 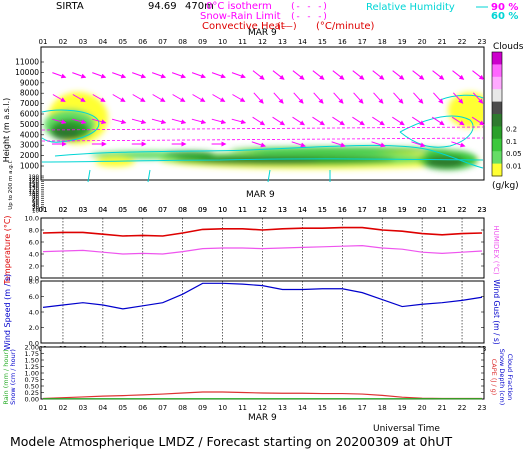 I want to click on hour-tick-label: 08, so click(x=182, y=210).